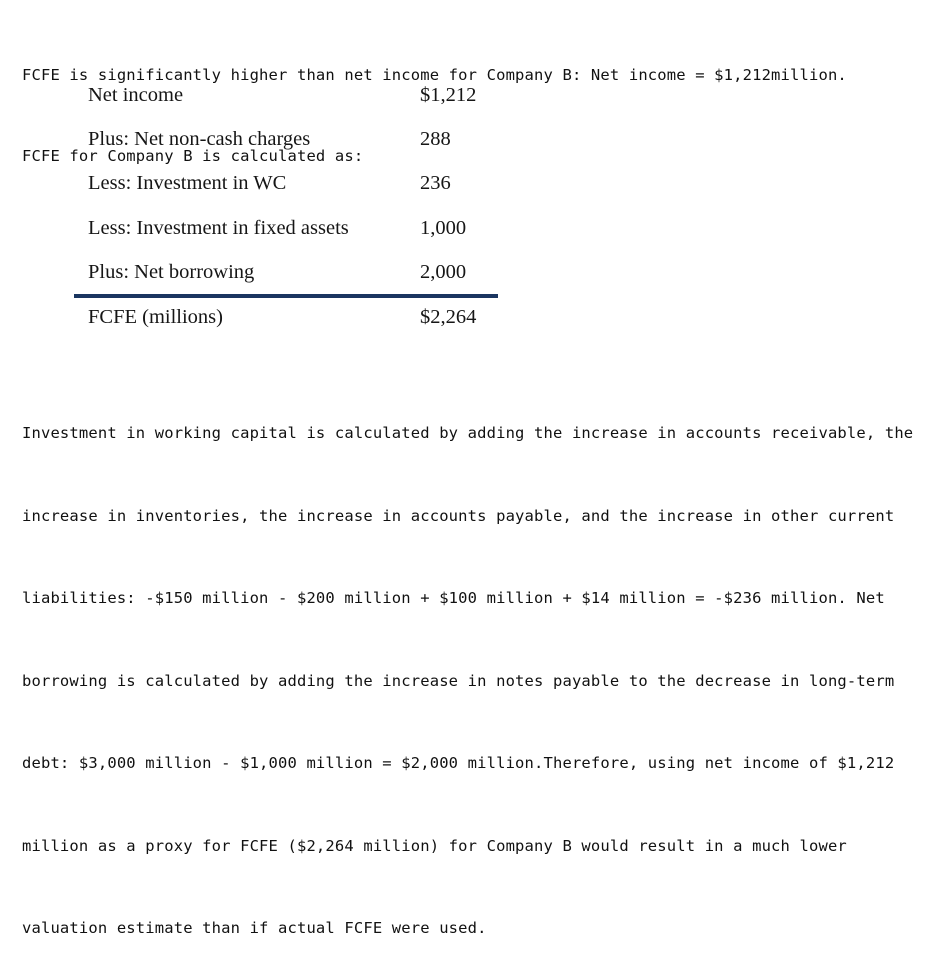  Describe the element at coordinates (448, 317) in the screenshot. I see `total-value: $2,264` at that location.